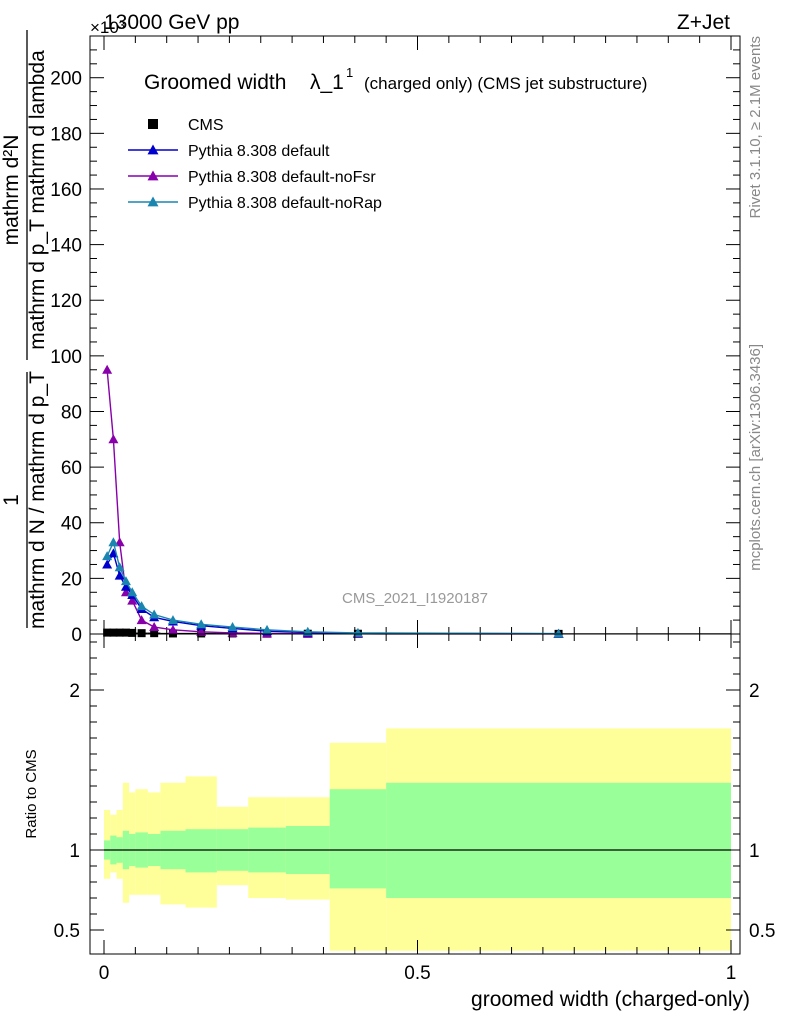 This screenshot has width=786, height=1024. What do you see at coordinates (76, 635) in the screenshot?
I see `main-y-tick-label: 0` at bounding box center [76, 635].